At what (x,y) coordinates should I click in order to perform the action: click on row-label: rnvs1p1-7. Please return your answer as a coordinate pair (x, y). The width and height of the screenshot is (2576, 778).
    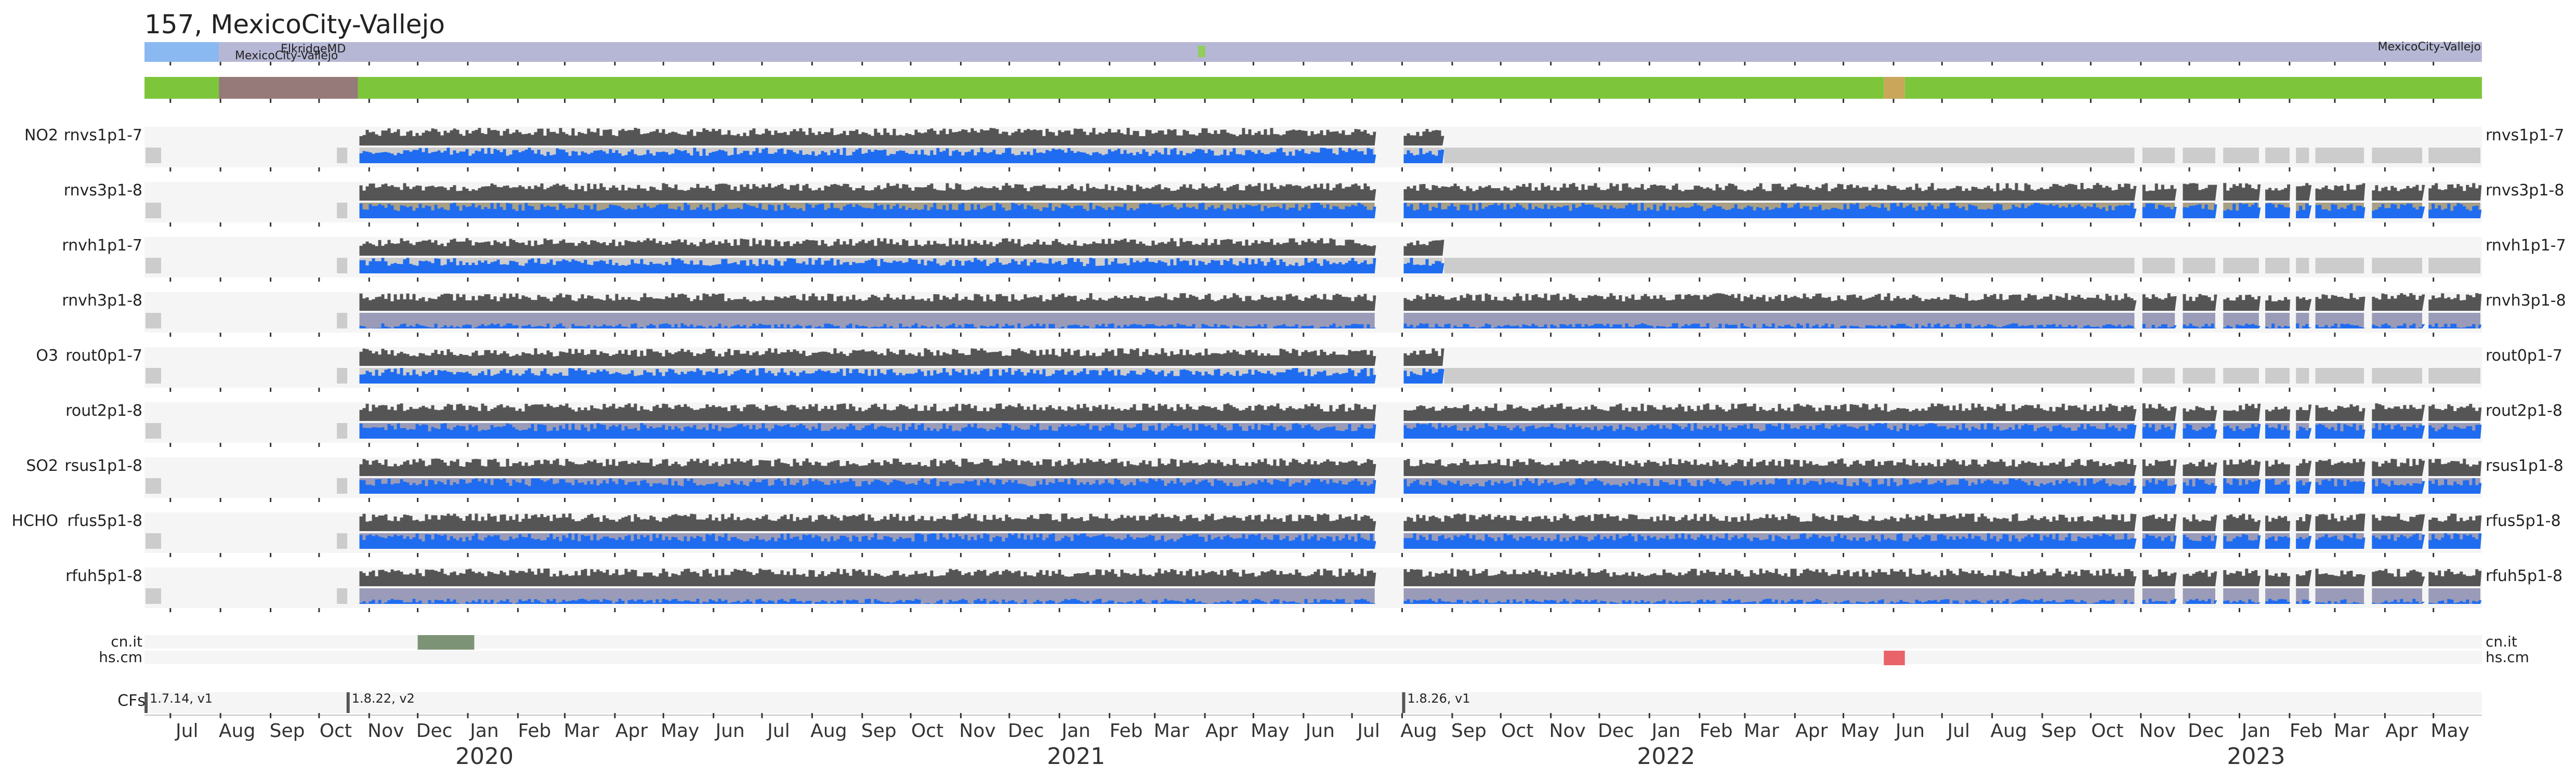
    Looking at the image, I should click on (103, 135).